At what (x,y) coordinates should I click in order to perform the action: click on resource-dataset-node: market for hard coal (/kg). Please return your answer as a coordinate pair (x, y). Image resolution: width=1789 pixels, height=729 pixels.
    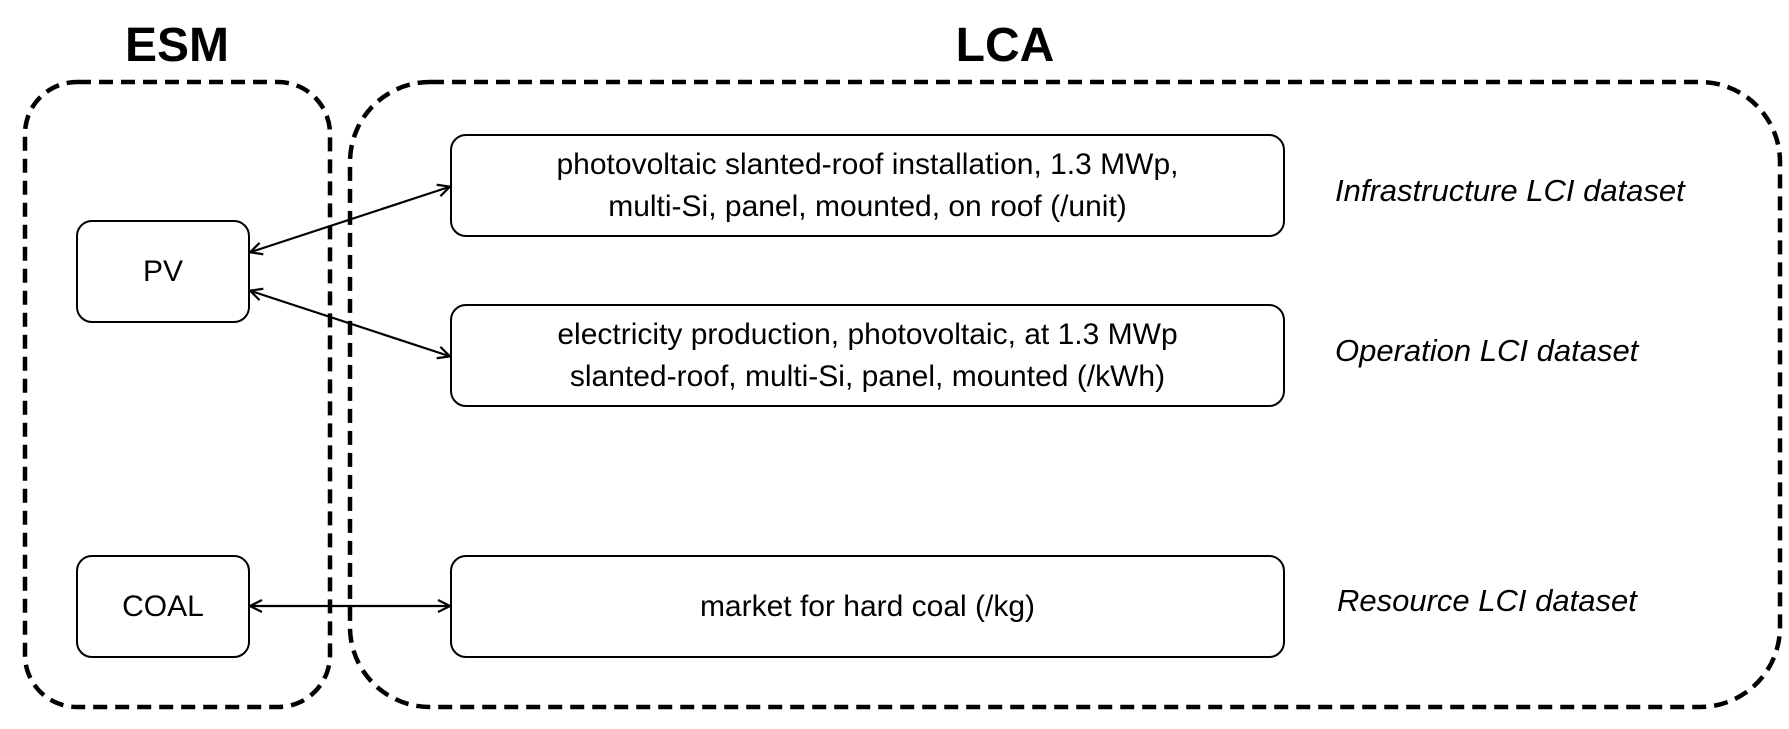
    Looking at the image, I should click on (867, 606).